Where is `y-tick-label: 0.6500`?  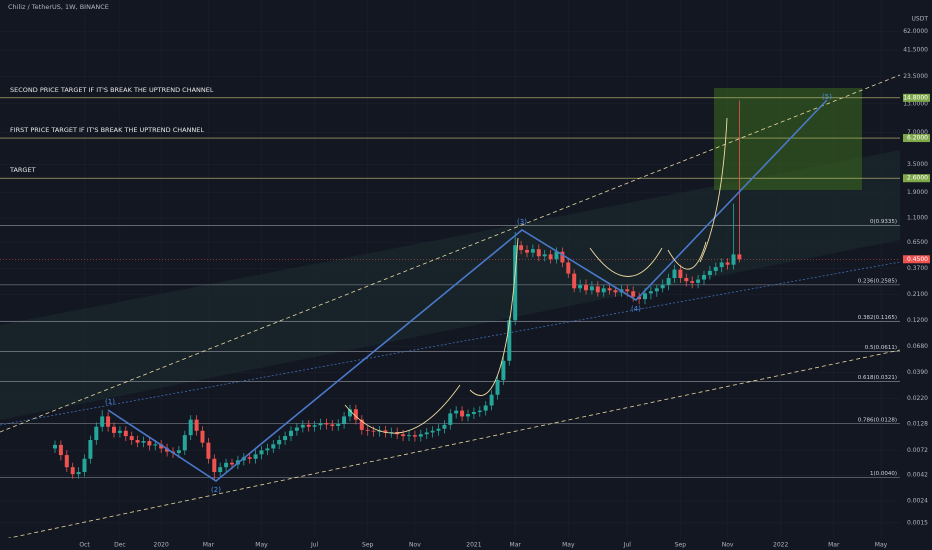 y-tick-label: 0.6500 is located at coordinates (917, 242).